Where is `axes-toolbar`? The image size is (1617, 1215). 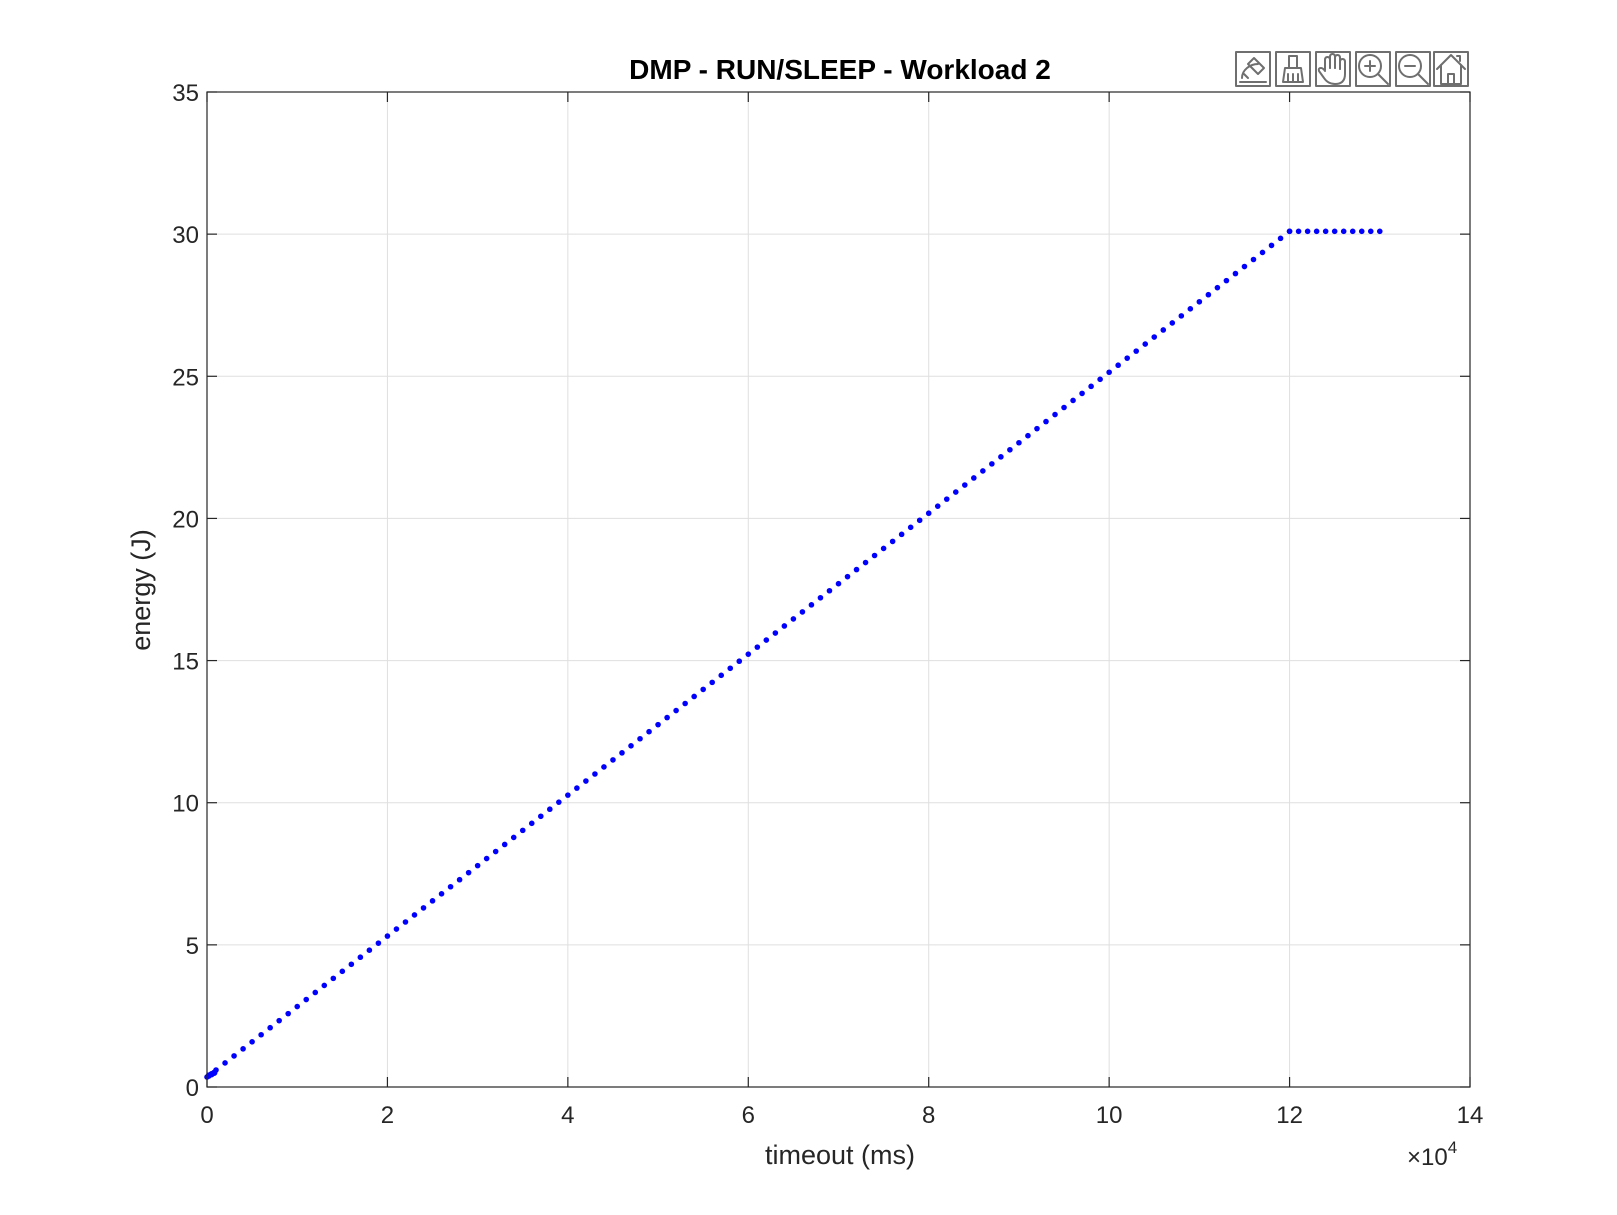
axes-toolbar is located at coordinates (1352, 69).